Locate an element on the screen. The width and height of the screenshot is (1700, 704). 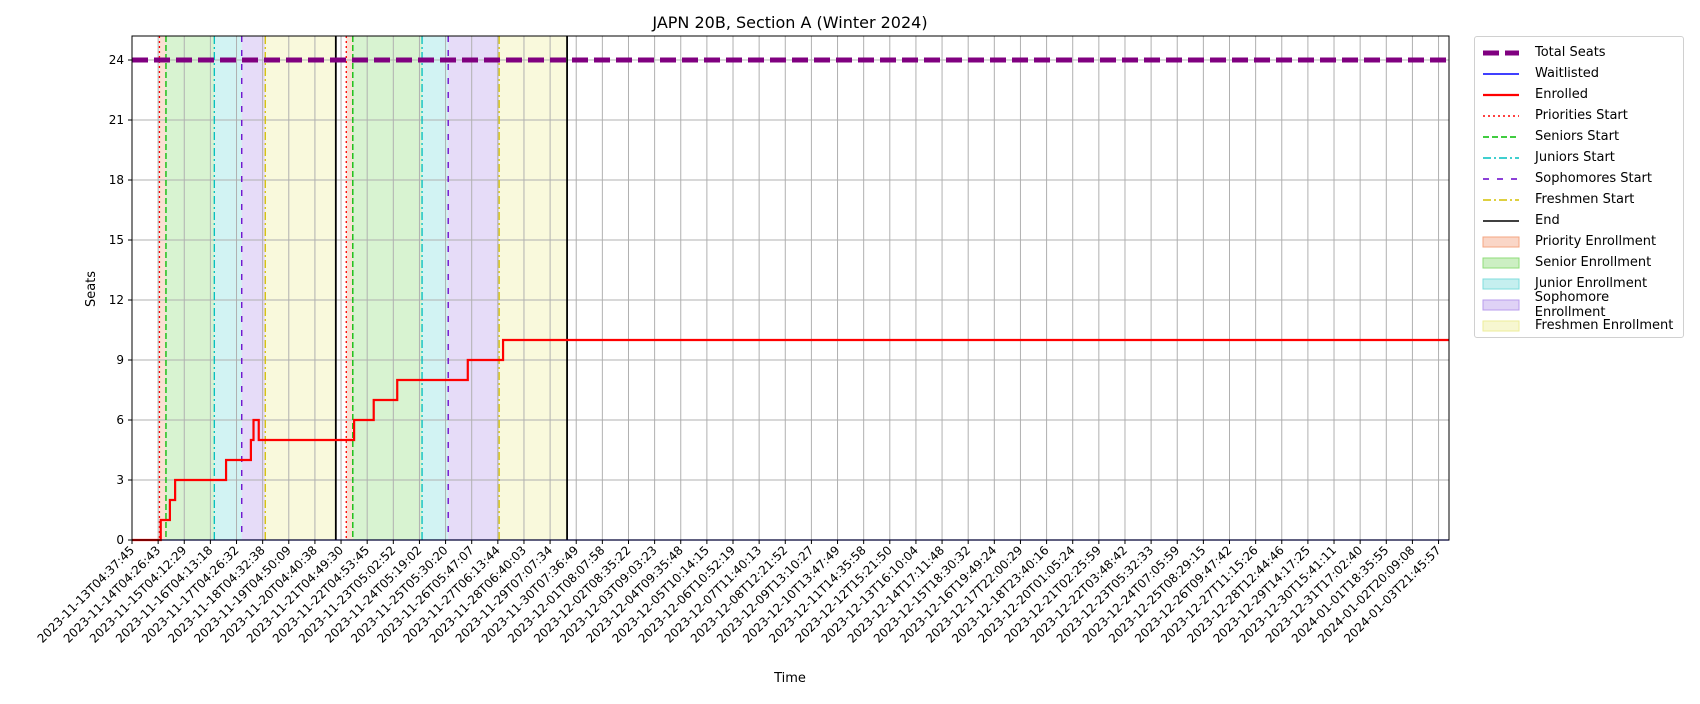
y-tick-label: 0 is located at coordinates (120, 540).